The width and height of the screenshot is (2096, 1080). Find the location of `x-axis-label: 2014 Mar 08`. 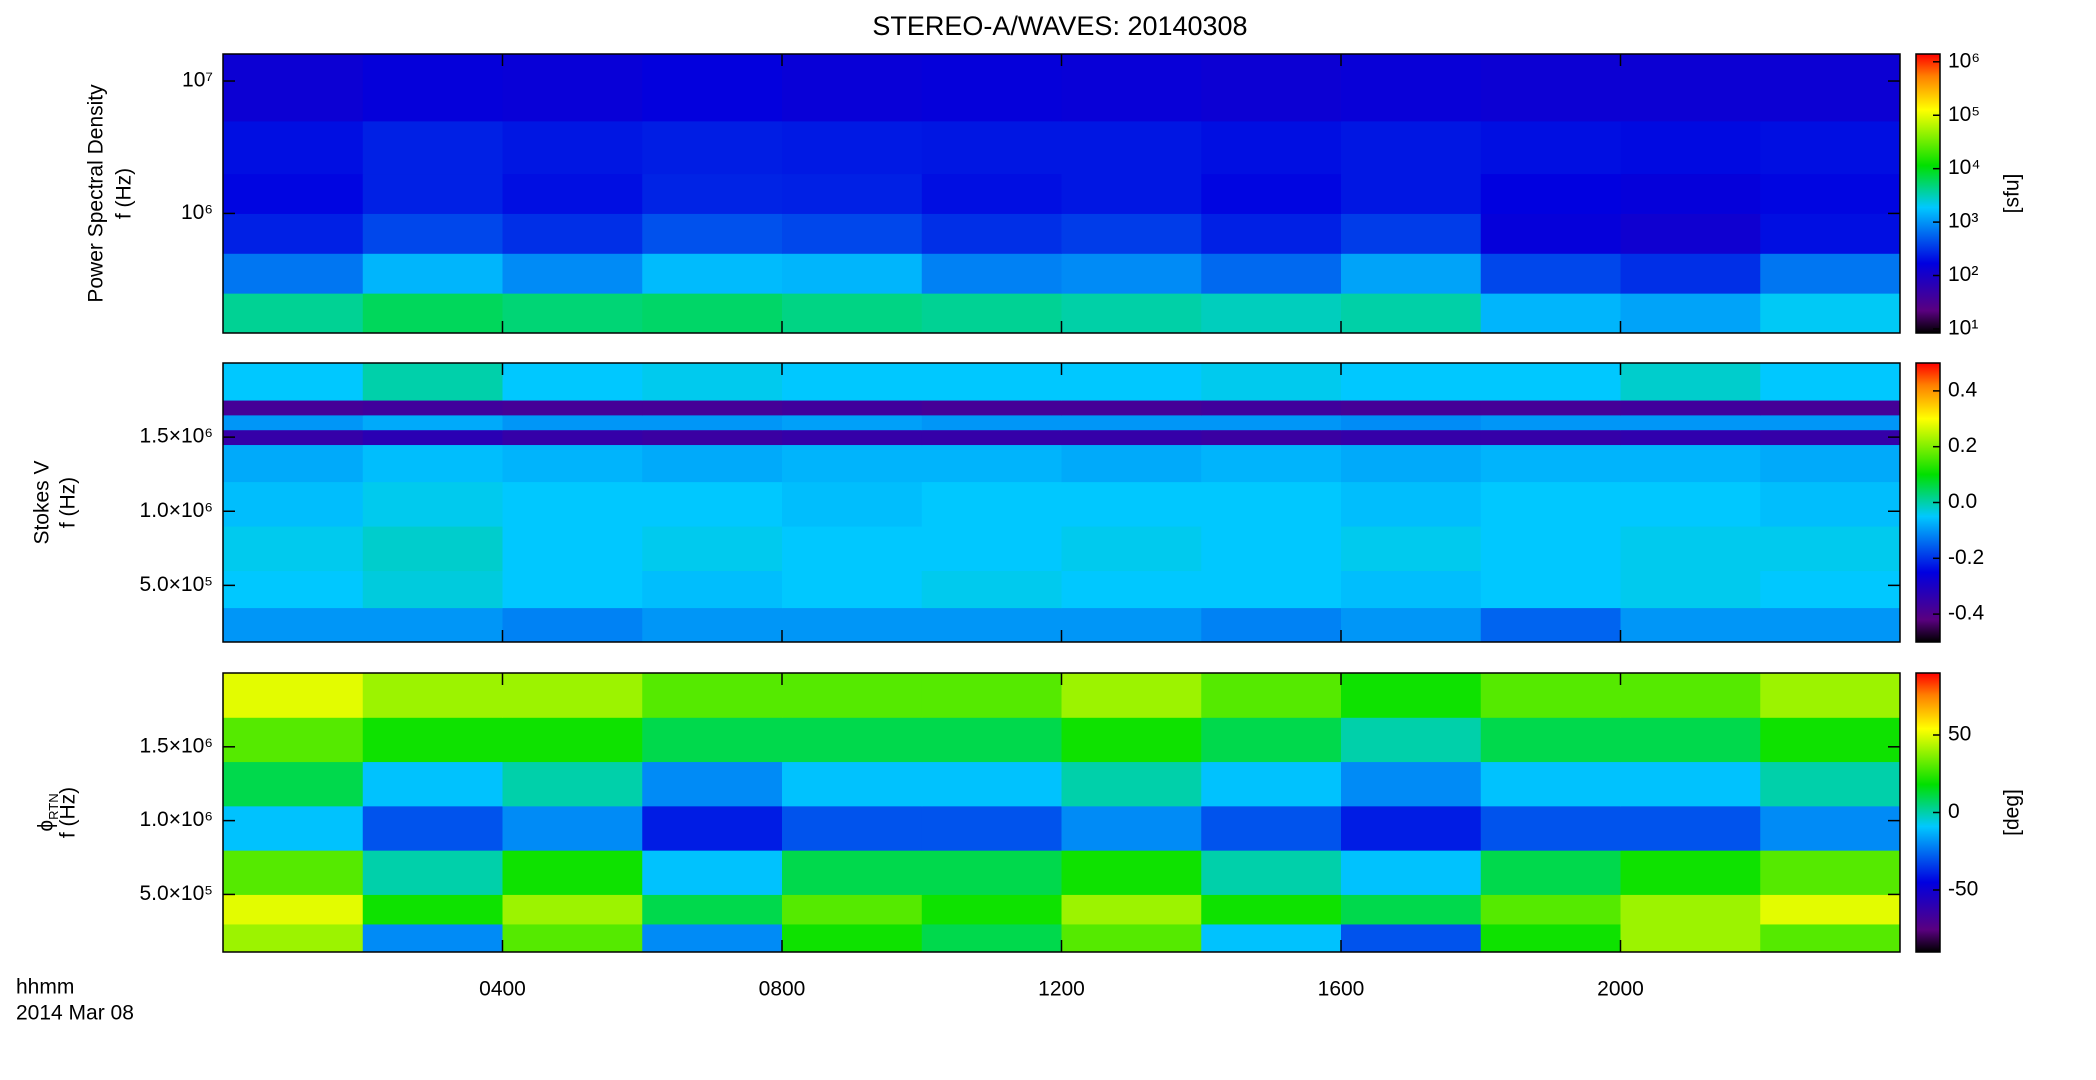

x-axis-label: 2014 Mar 08 is located at coordinates (75, 1013).